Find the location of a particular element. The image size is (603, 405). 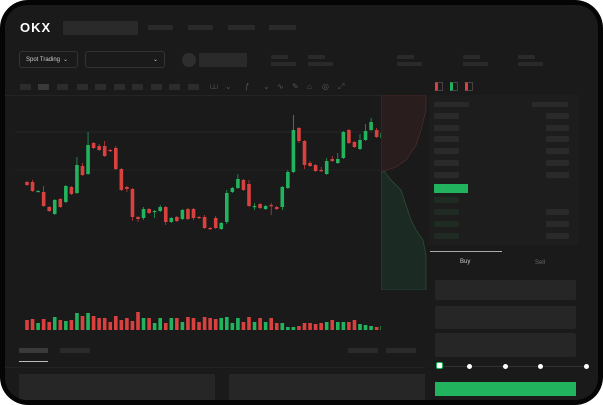

orderbook-bids-icon is located at coordinates (454, 86).